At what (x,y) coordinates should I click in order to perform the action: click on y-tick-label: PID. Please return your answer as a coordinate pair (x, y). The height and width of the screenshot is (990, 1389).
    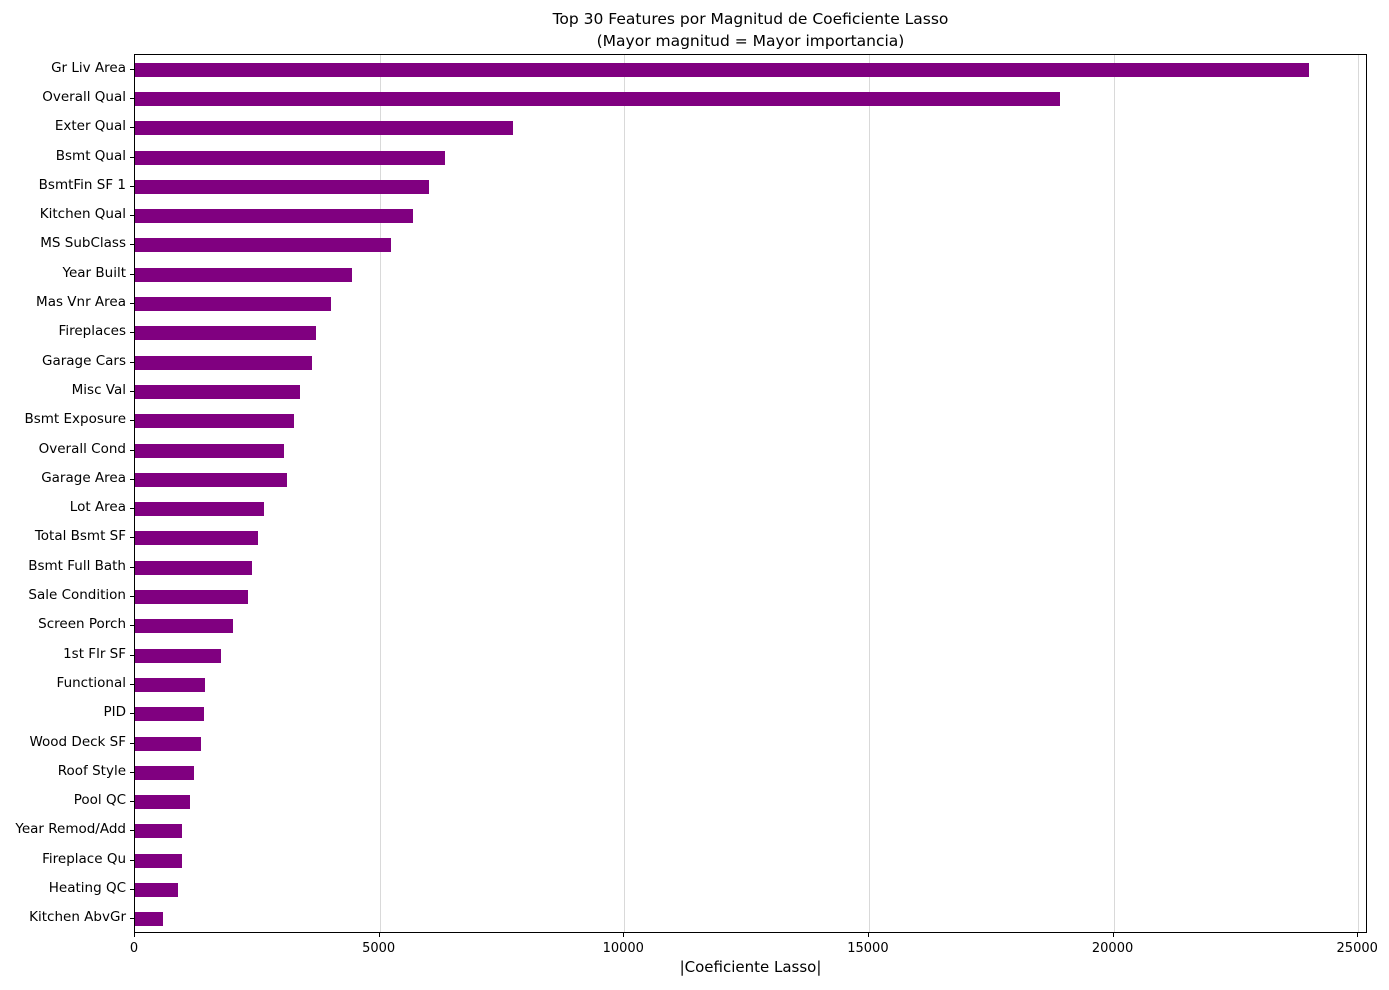
    Looking at the image, I should click on (114, 712).